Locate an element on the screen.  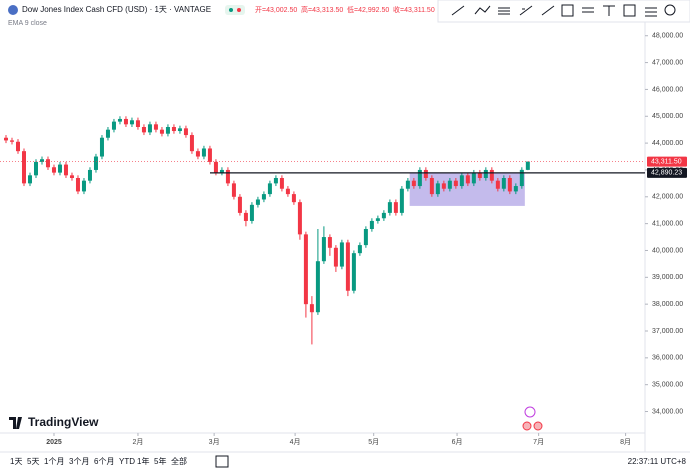
y-tick-label: 36,000.00 is located at coordinates (667, 358).